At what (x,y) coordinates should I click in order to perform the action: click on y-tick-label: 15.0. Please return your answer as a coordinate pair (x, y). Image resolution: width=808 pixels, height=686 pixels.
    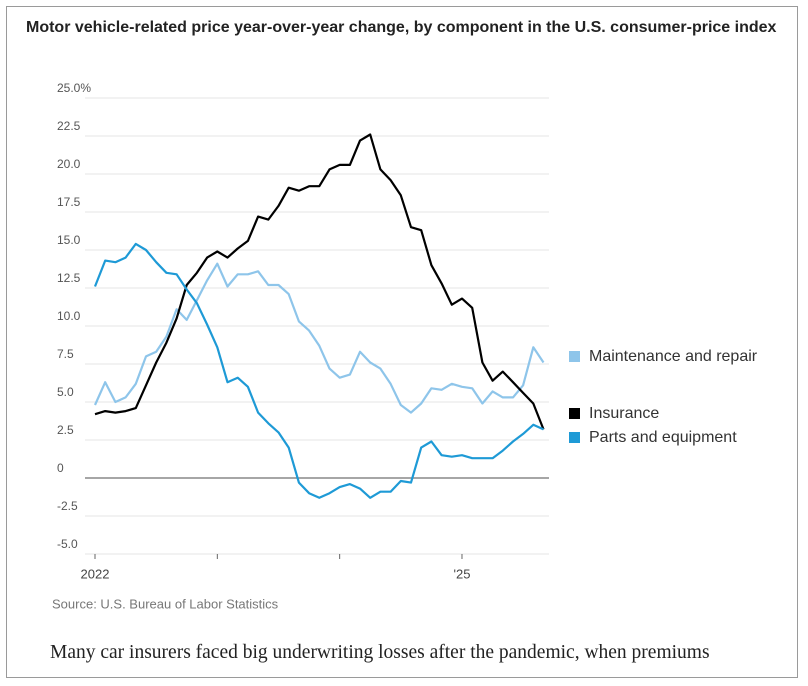
    Looking at the image, I should click on (69, 240).